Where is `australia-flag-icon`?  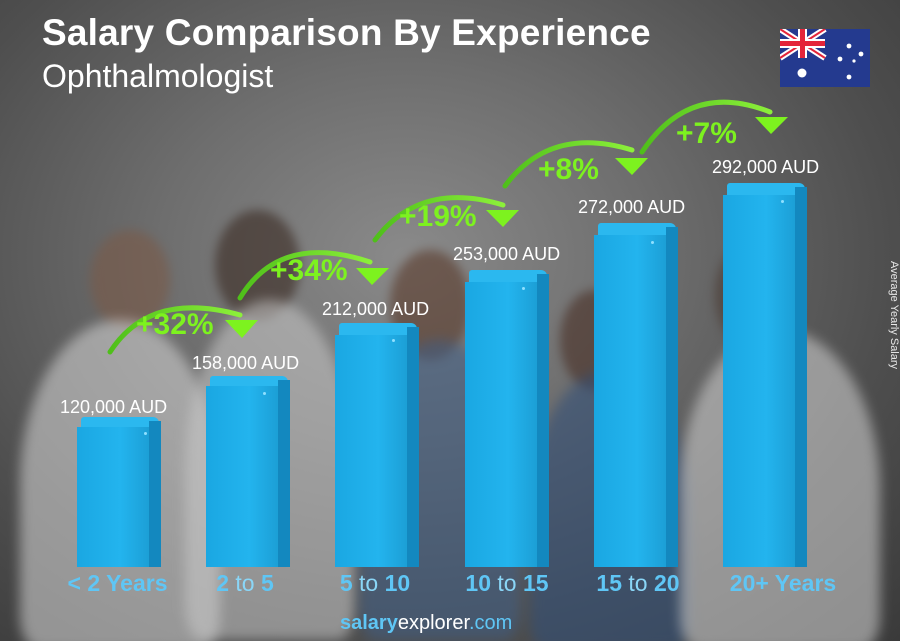
australia-flag-icon is located at coordinates (825, 58).